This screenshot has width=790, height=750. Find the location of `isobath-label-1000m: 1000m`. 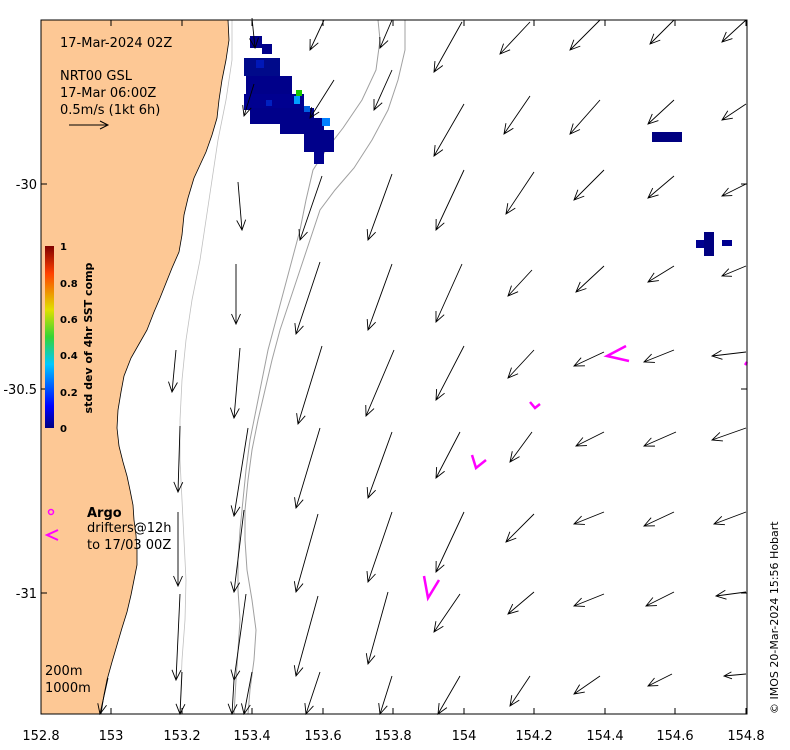

isobath-label-1000m: 1000m is located at coordinates (68, 688).